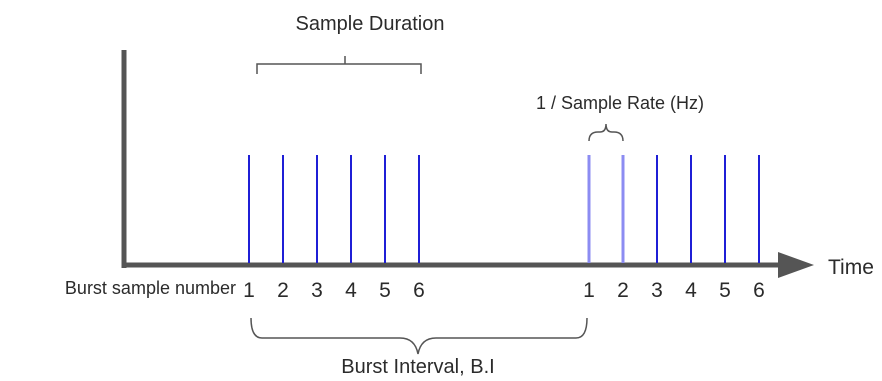 The image size is (882, 381). Describe the element at coordinates (623, 290) in the screenshot. I see `burst-2-sample-number-2: 2` at that location.